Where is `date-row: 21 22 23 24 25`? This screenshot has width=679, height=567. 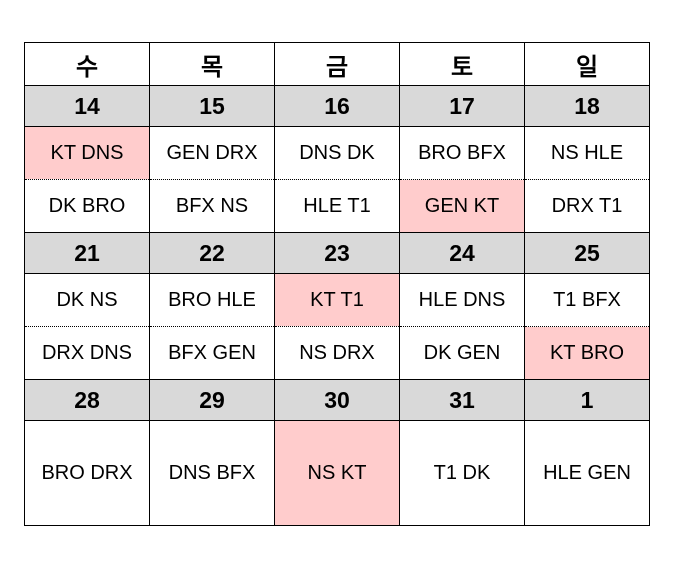 date-row: 21 22 23 24 25 is located at coordinates (337, 253).